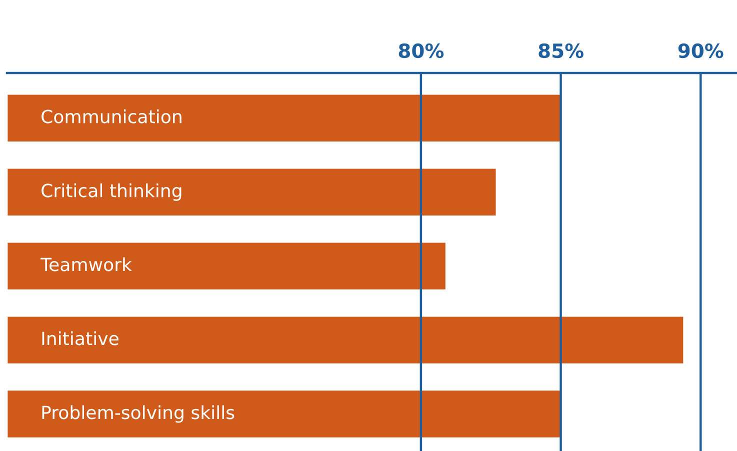 This screenshot has height=451, width=737. What do you see at coordinates (701, 50) in the screenshot?
I see `x-tick-label: 90%` at bounding box center [701, 50].